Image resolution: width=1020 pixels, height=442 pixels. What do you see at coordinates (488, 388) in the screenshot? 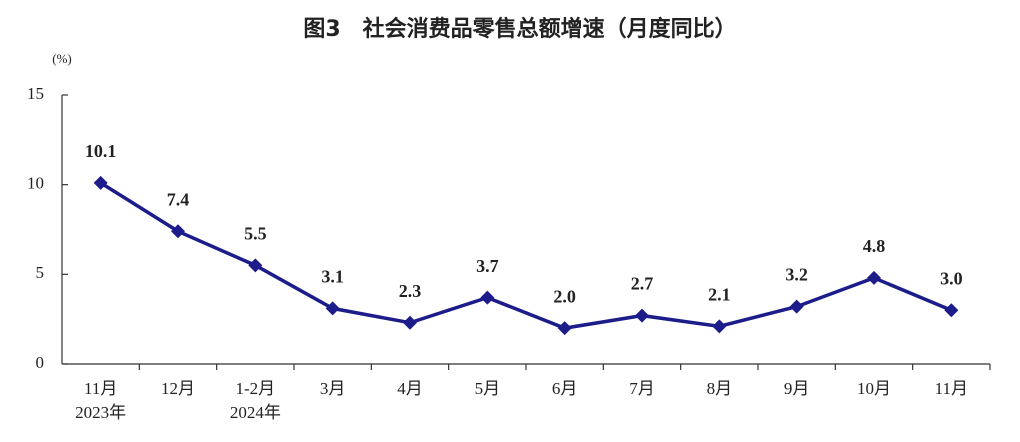
I see `x-tick-label: 5月` at bounding box center [488, 388].